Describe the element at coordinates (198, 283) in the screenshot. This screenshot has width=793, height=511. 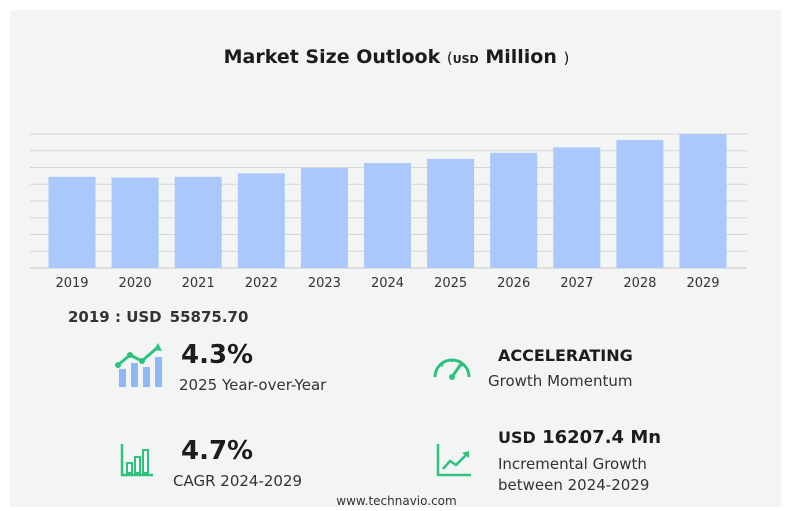
I see `x-tick-label: 2021` at that location.